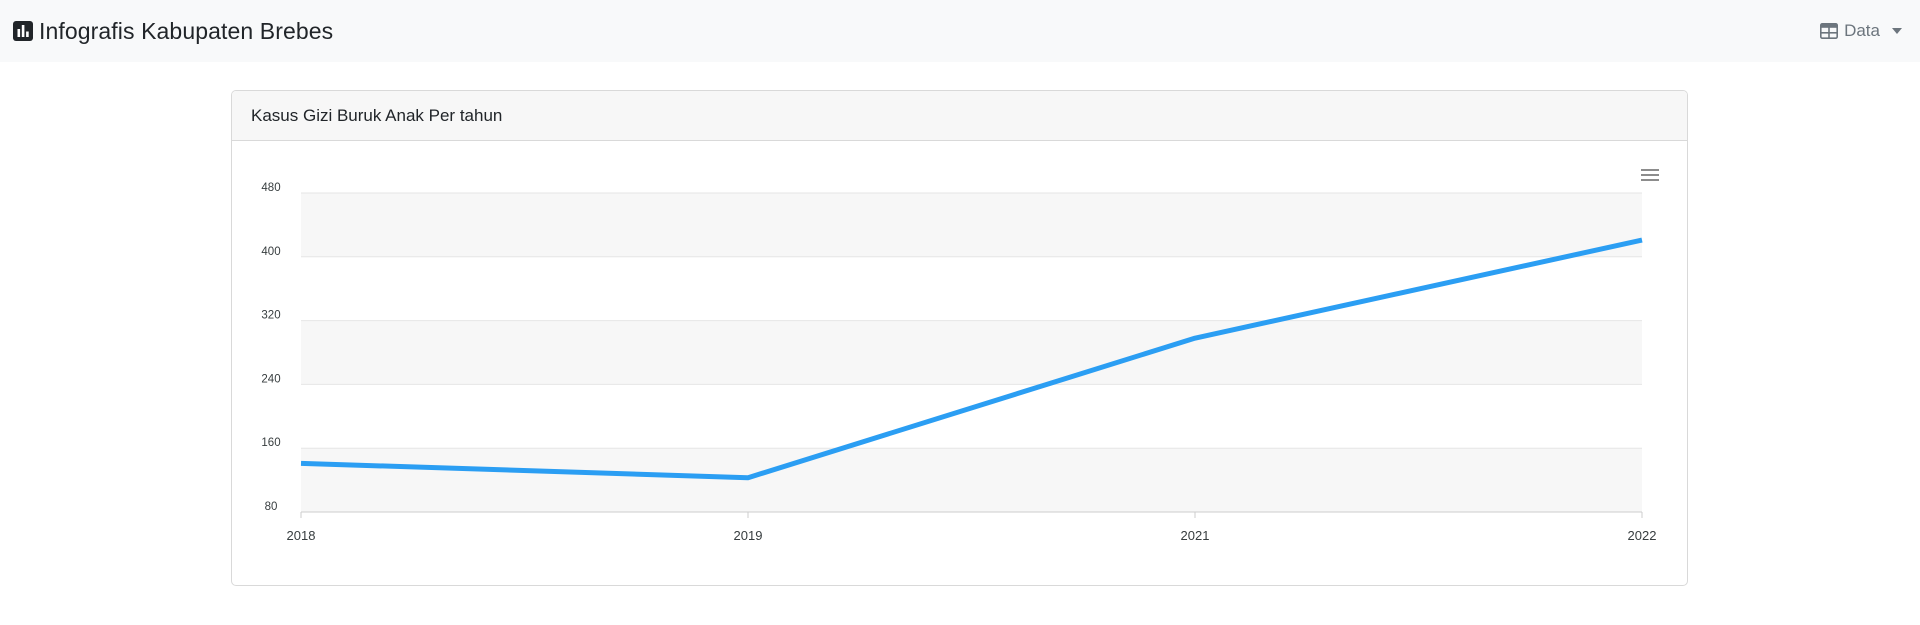 The image size is (1920, 625). I want to click on x-tick-label: 2022, so click(1642, 535).